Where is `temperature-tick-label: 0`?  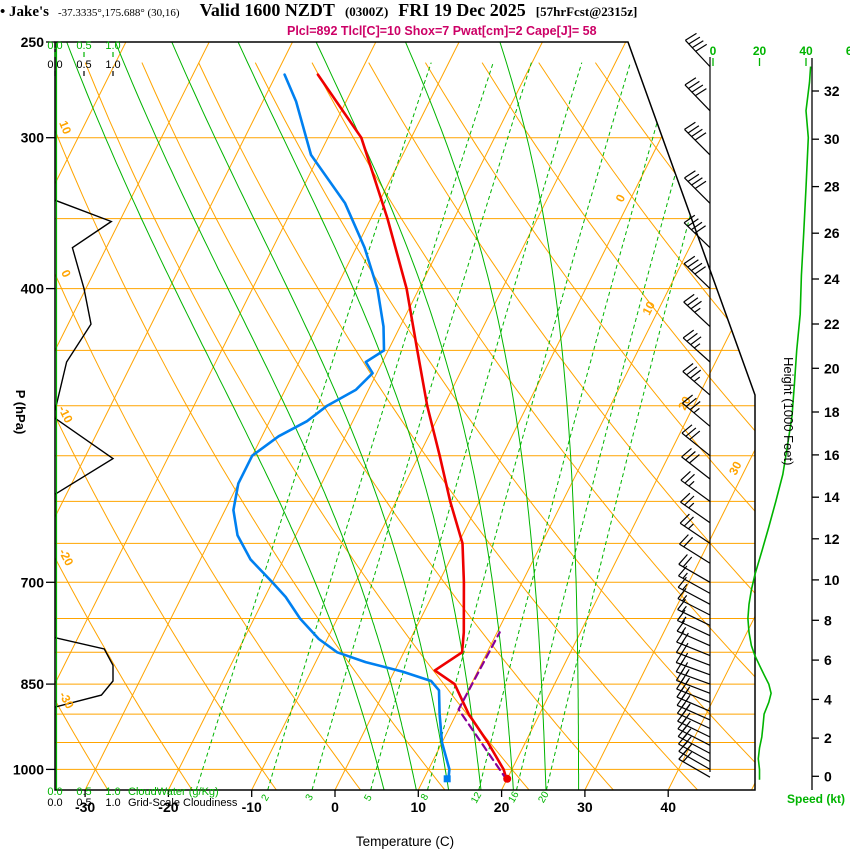
temperature-tick-label: 0 is located at coordinates (335, 807).